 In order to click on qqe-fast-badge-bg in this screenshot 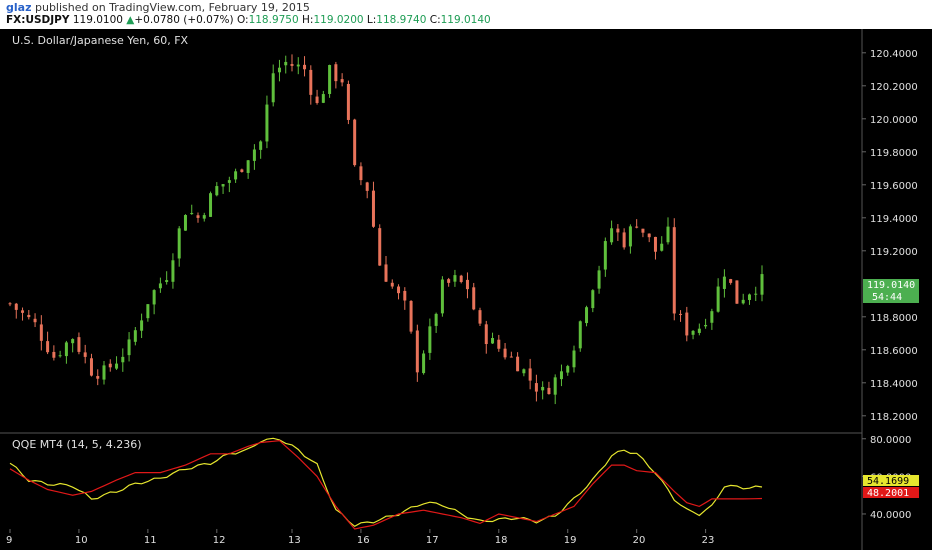, I will do `click(891, 480)`.